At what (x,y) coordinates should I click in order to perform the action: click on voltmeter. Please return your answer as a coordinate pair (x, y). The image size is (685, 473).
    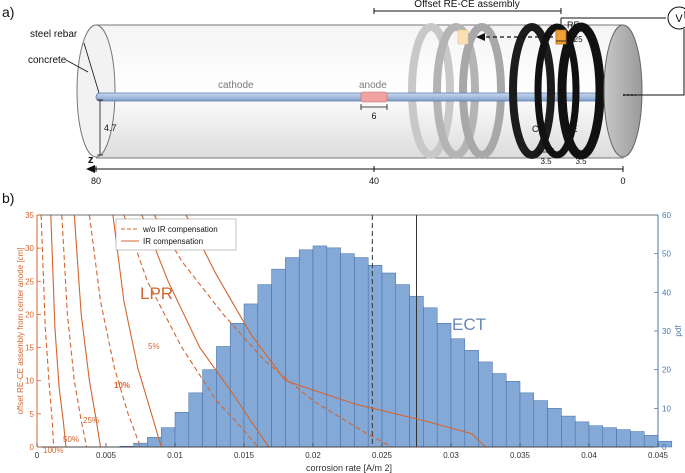
    Looking at the image, I should click on (676, 18).